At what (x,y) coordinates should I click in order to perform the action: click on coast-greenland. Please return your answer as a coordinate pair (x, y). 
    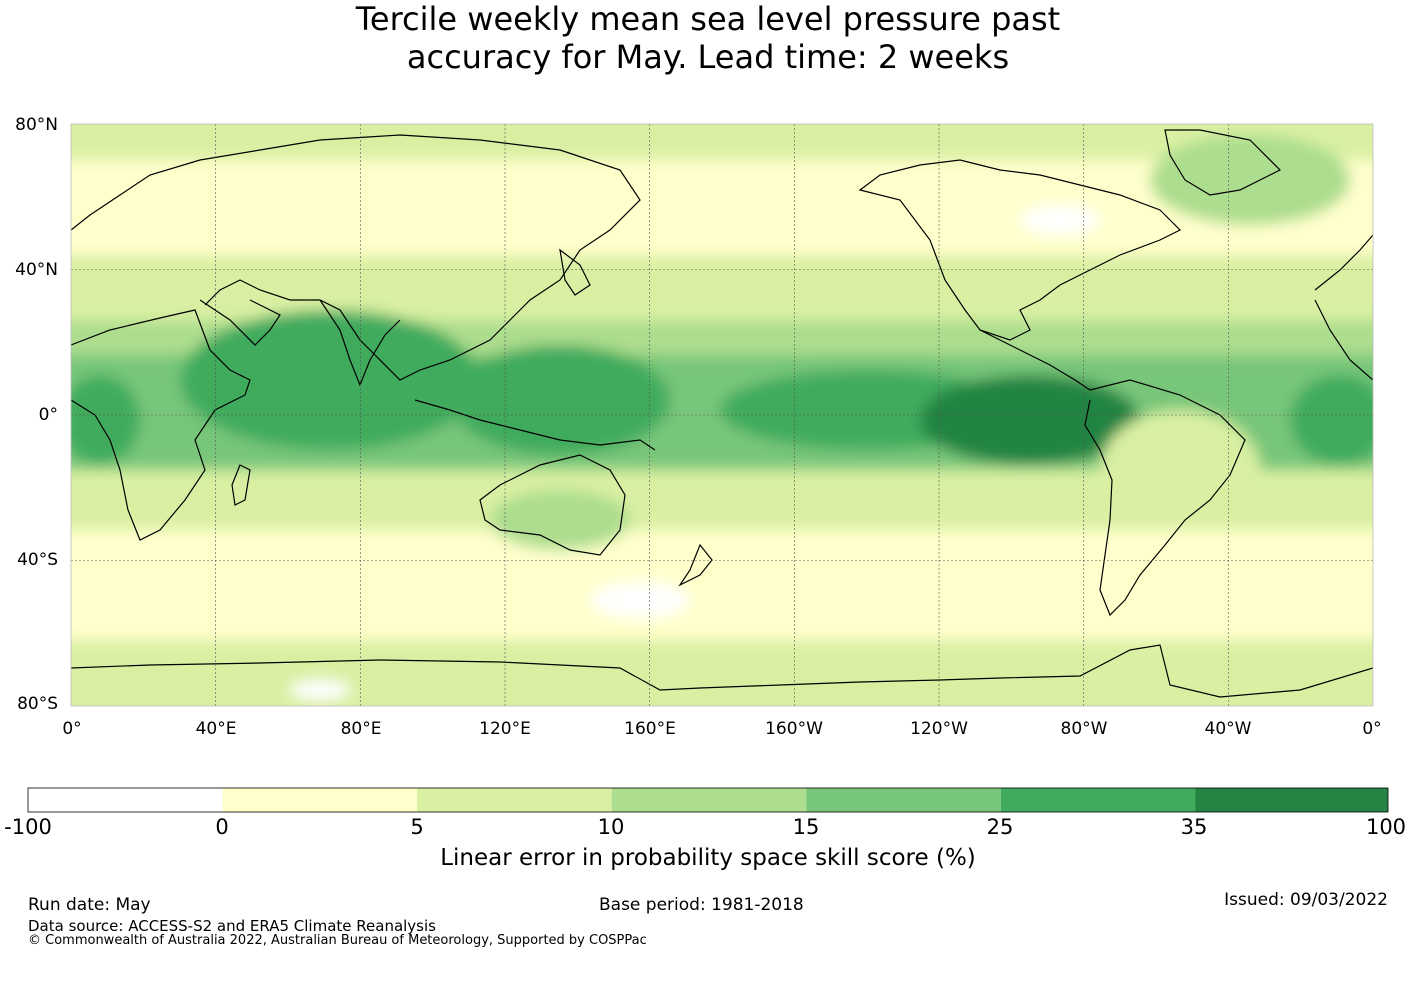
    Looking at the image, I should click on (1223, 162).